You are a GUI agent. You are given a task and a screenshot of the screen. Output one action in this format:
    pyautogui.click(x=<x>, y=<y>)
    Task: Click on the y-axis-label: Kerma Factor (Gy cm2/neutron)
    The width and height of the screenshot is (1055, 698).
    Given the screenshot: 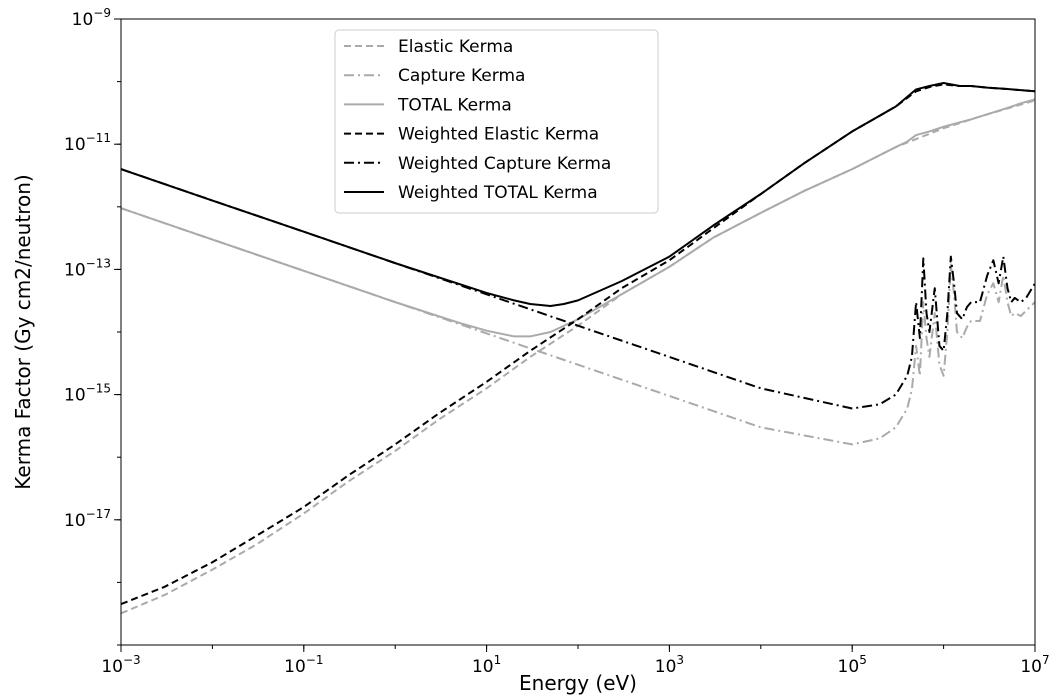 What is the action you would take?
    pyautogui.click(x=23, y=331)
    